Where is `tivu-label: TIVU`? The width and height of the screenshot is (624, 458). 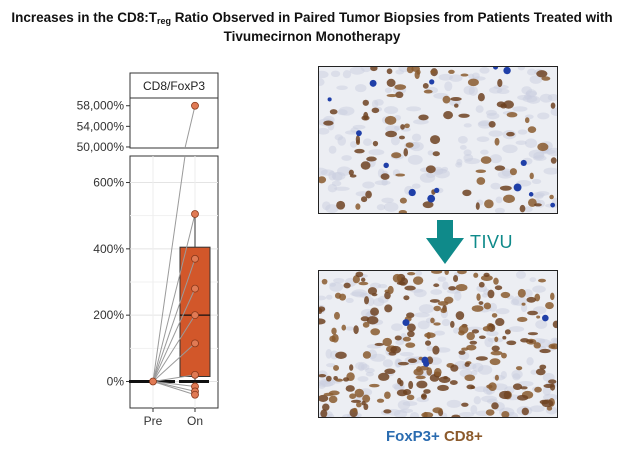 tivu-label: TIVU is located at coordinates (492, 242).